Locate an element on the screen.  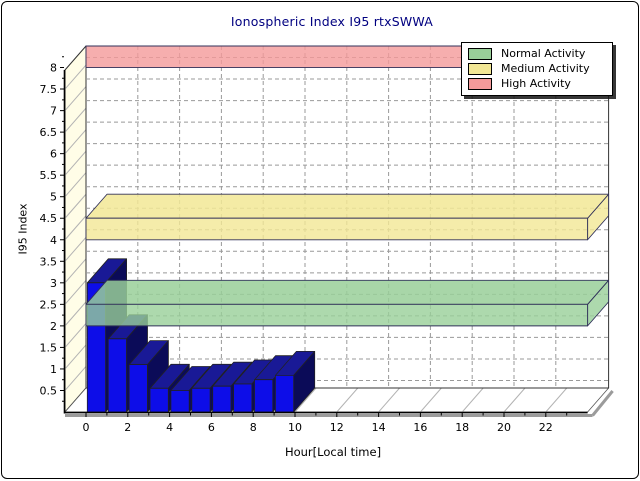
y-axis-title: I95 Index is located at coordinates (23, 229).